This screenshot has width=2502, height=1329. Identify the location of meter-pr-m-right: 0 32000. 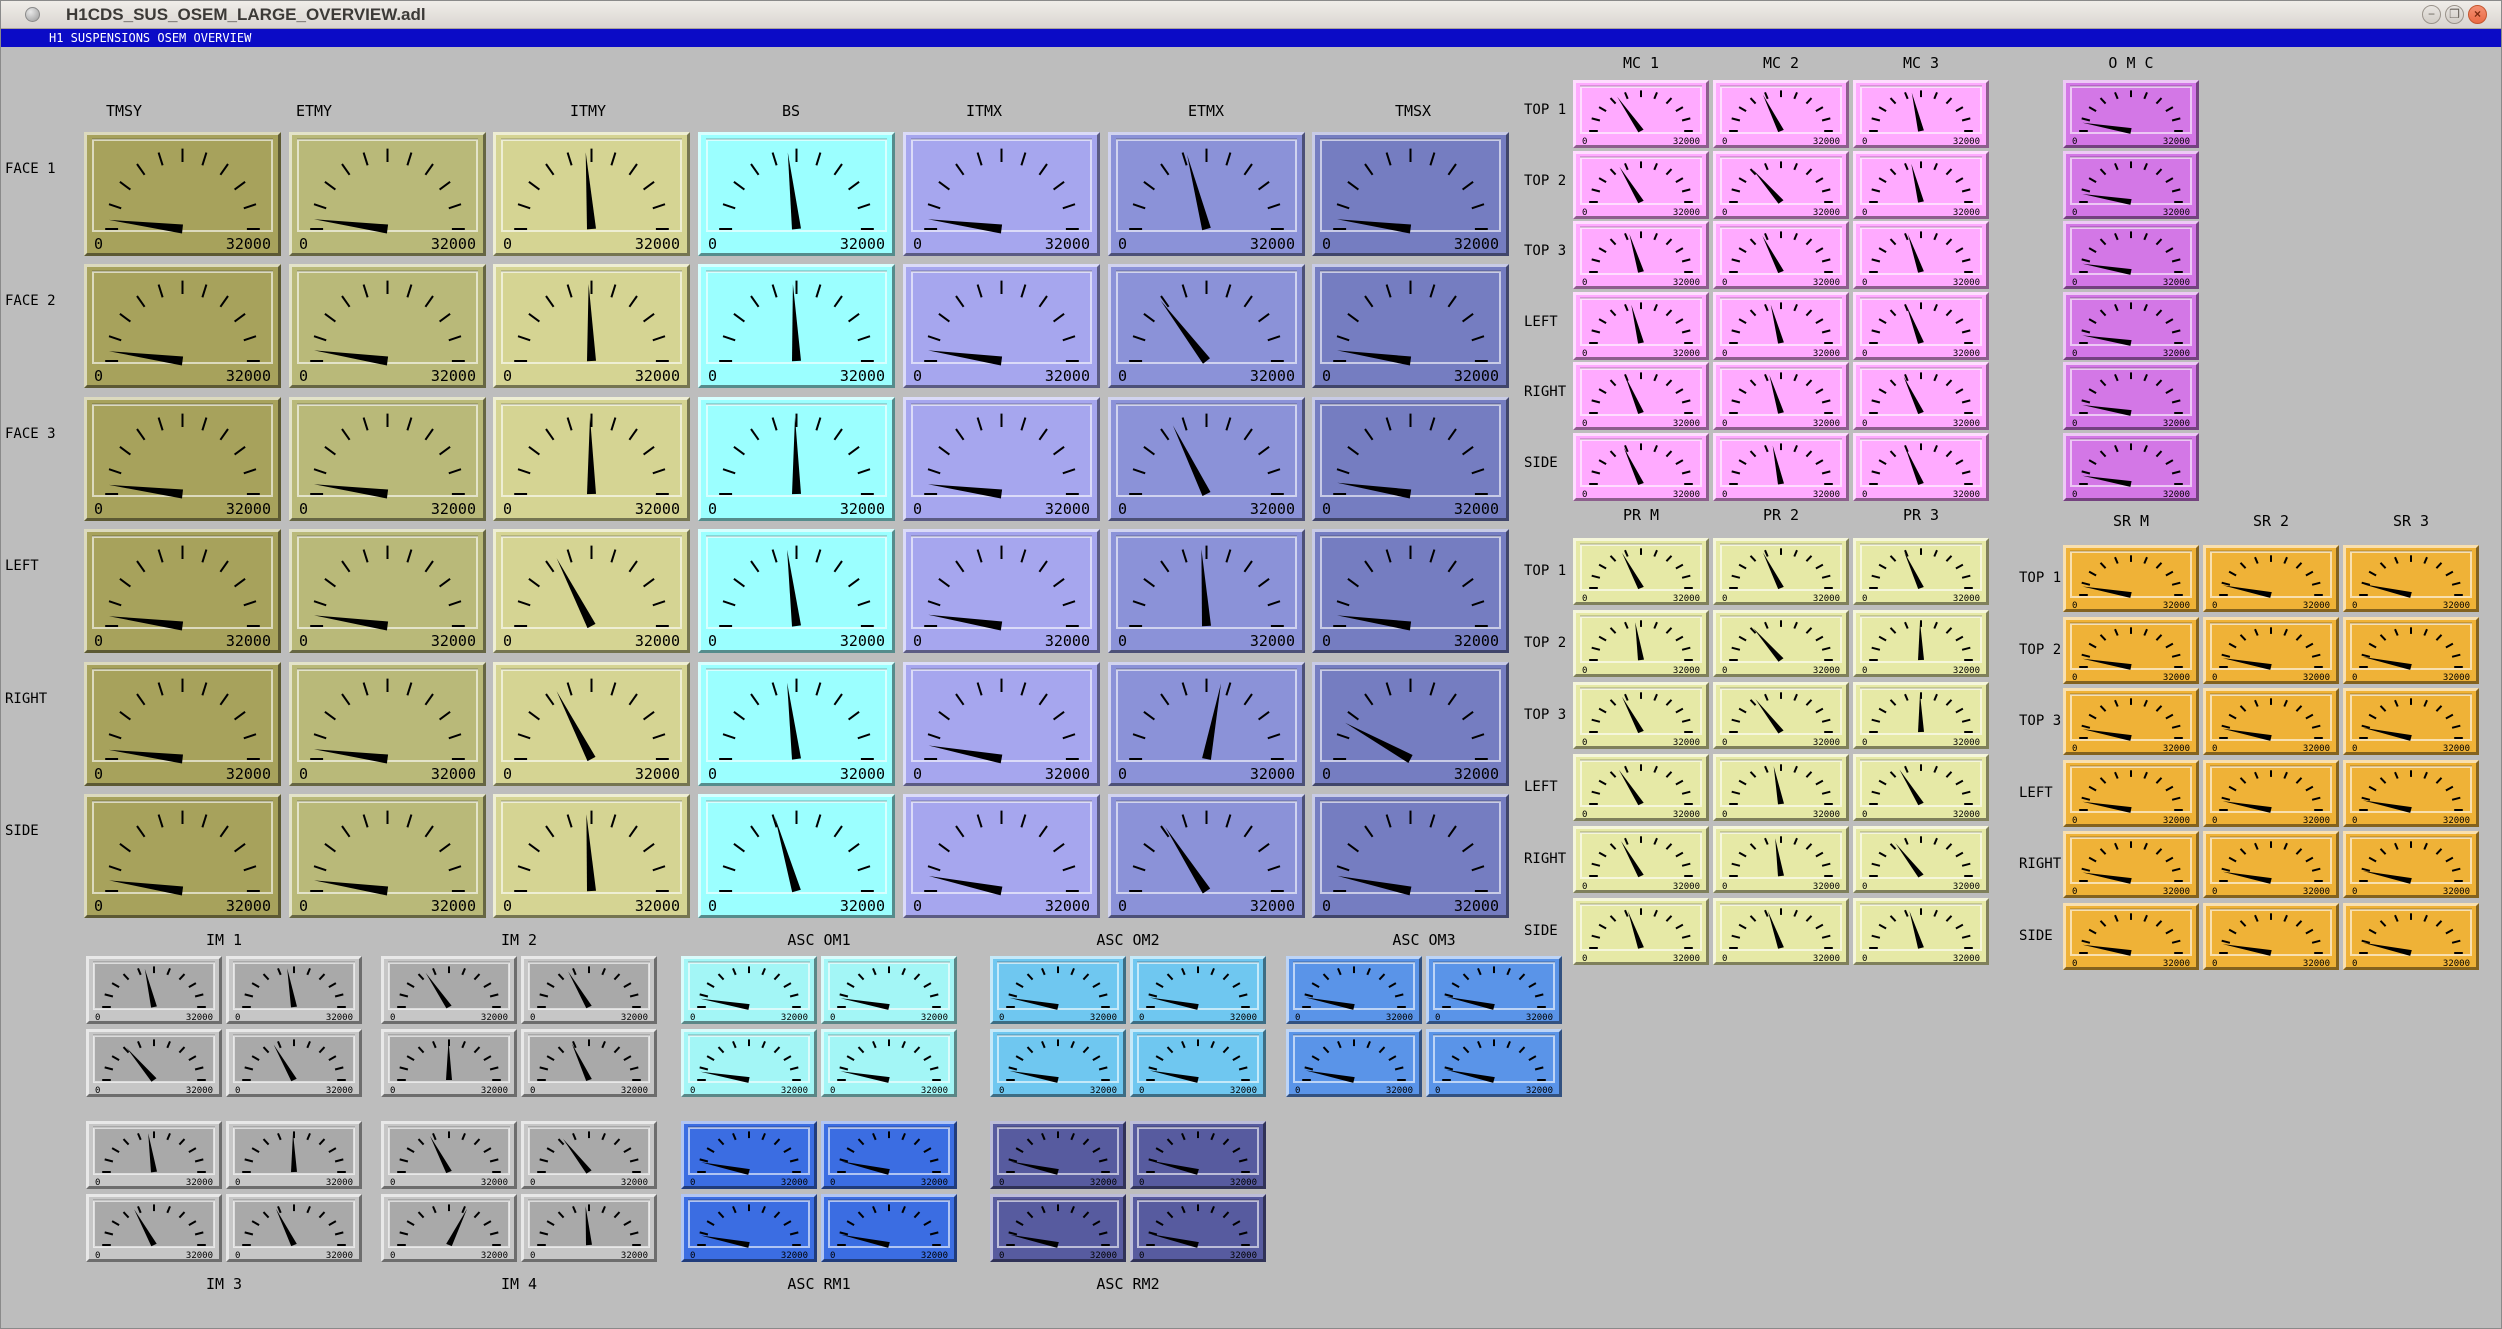
(1641, 859).